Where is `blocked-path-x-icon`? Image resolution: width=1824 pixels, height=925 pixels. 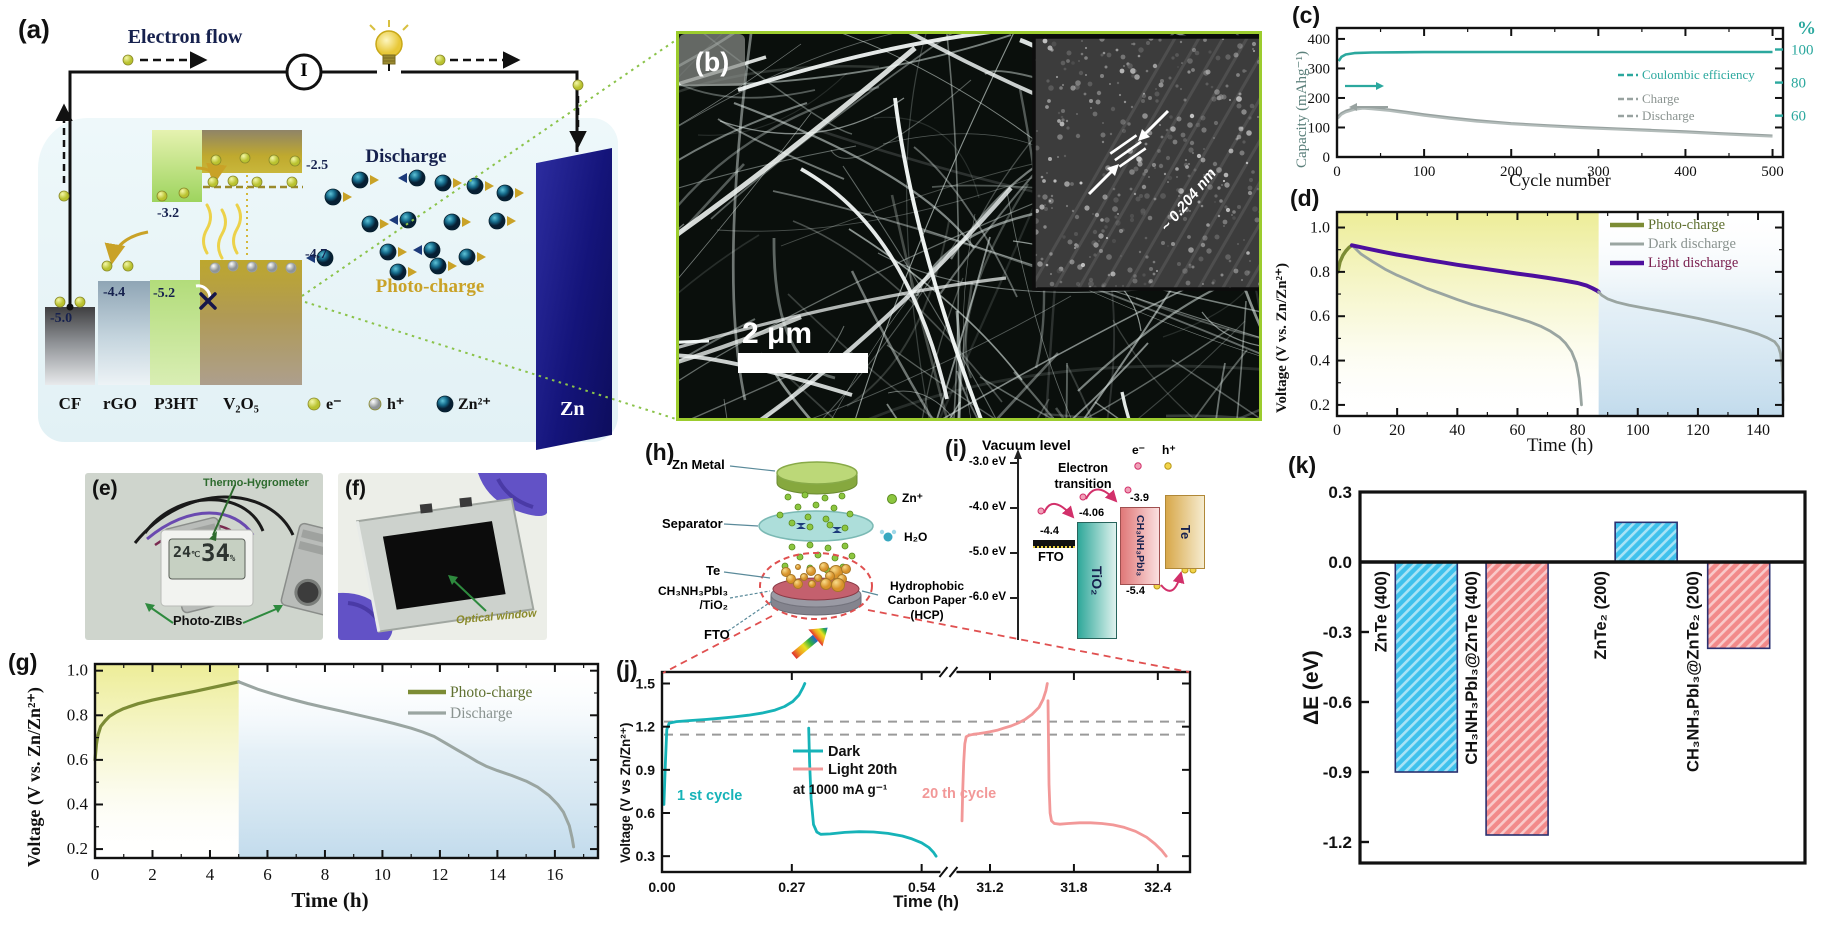
blocked-path-x-icon is located at coordinates (208, 301).